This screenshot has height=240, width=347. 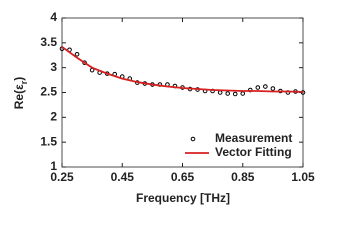 What do you see at coordinates (182, 69) in the screenshot?
I see `fit-line` at bounding box center [182, 69].